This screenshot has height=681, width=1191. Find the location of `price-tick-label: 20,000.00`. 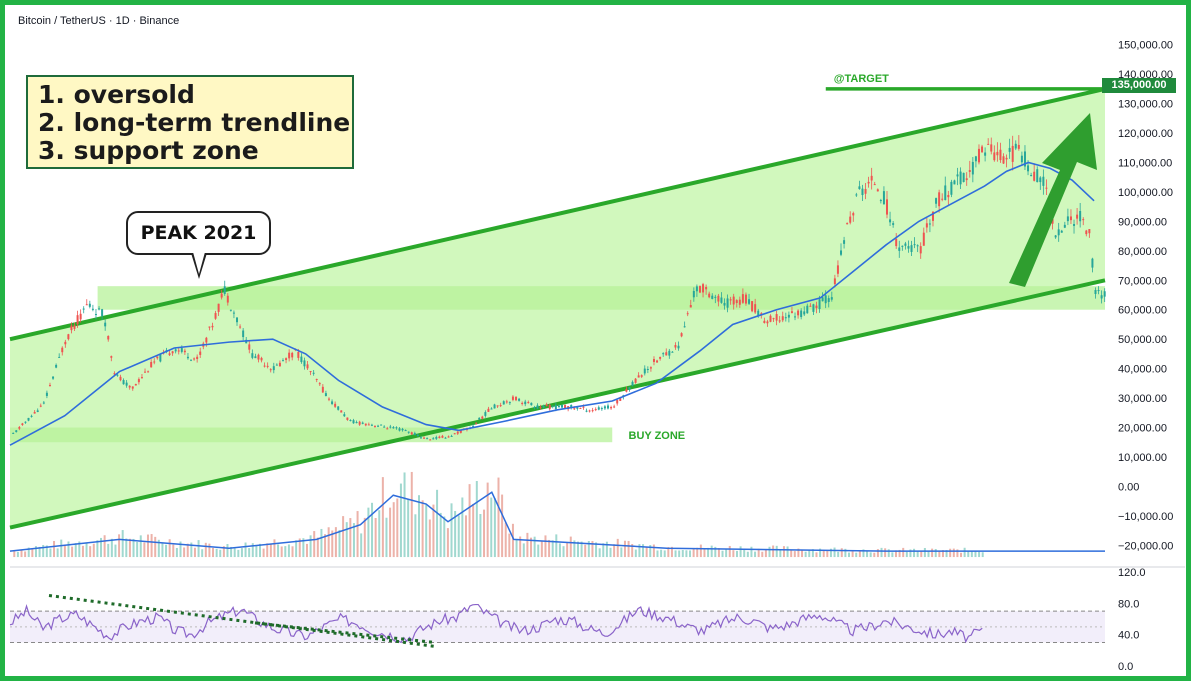

price-tick-label: 20,000.00 is located at coordinates (1142, 429).